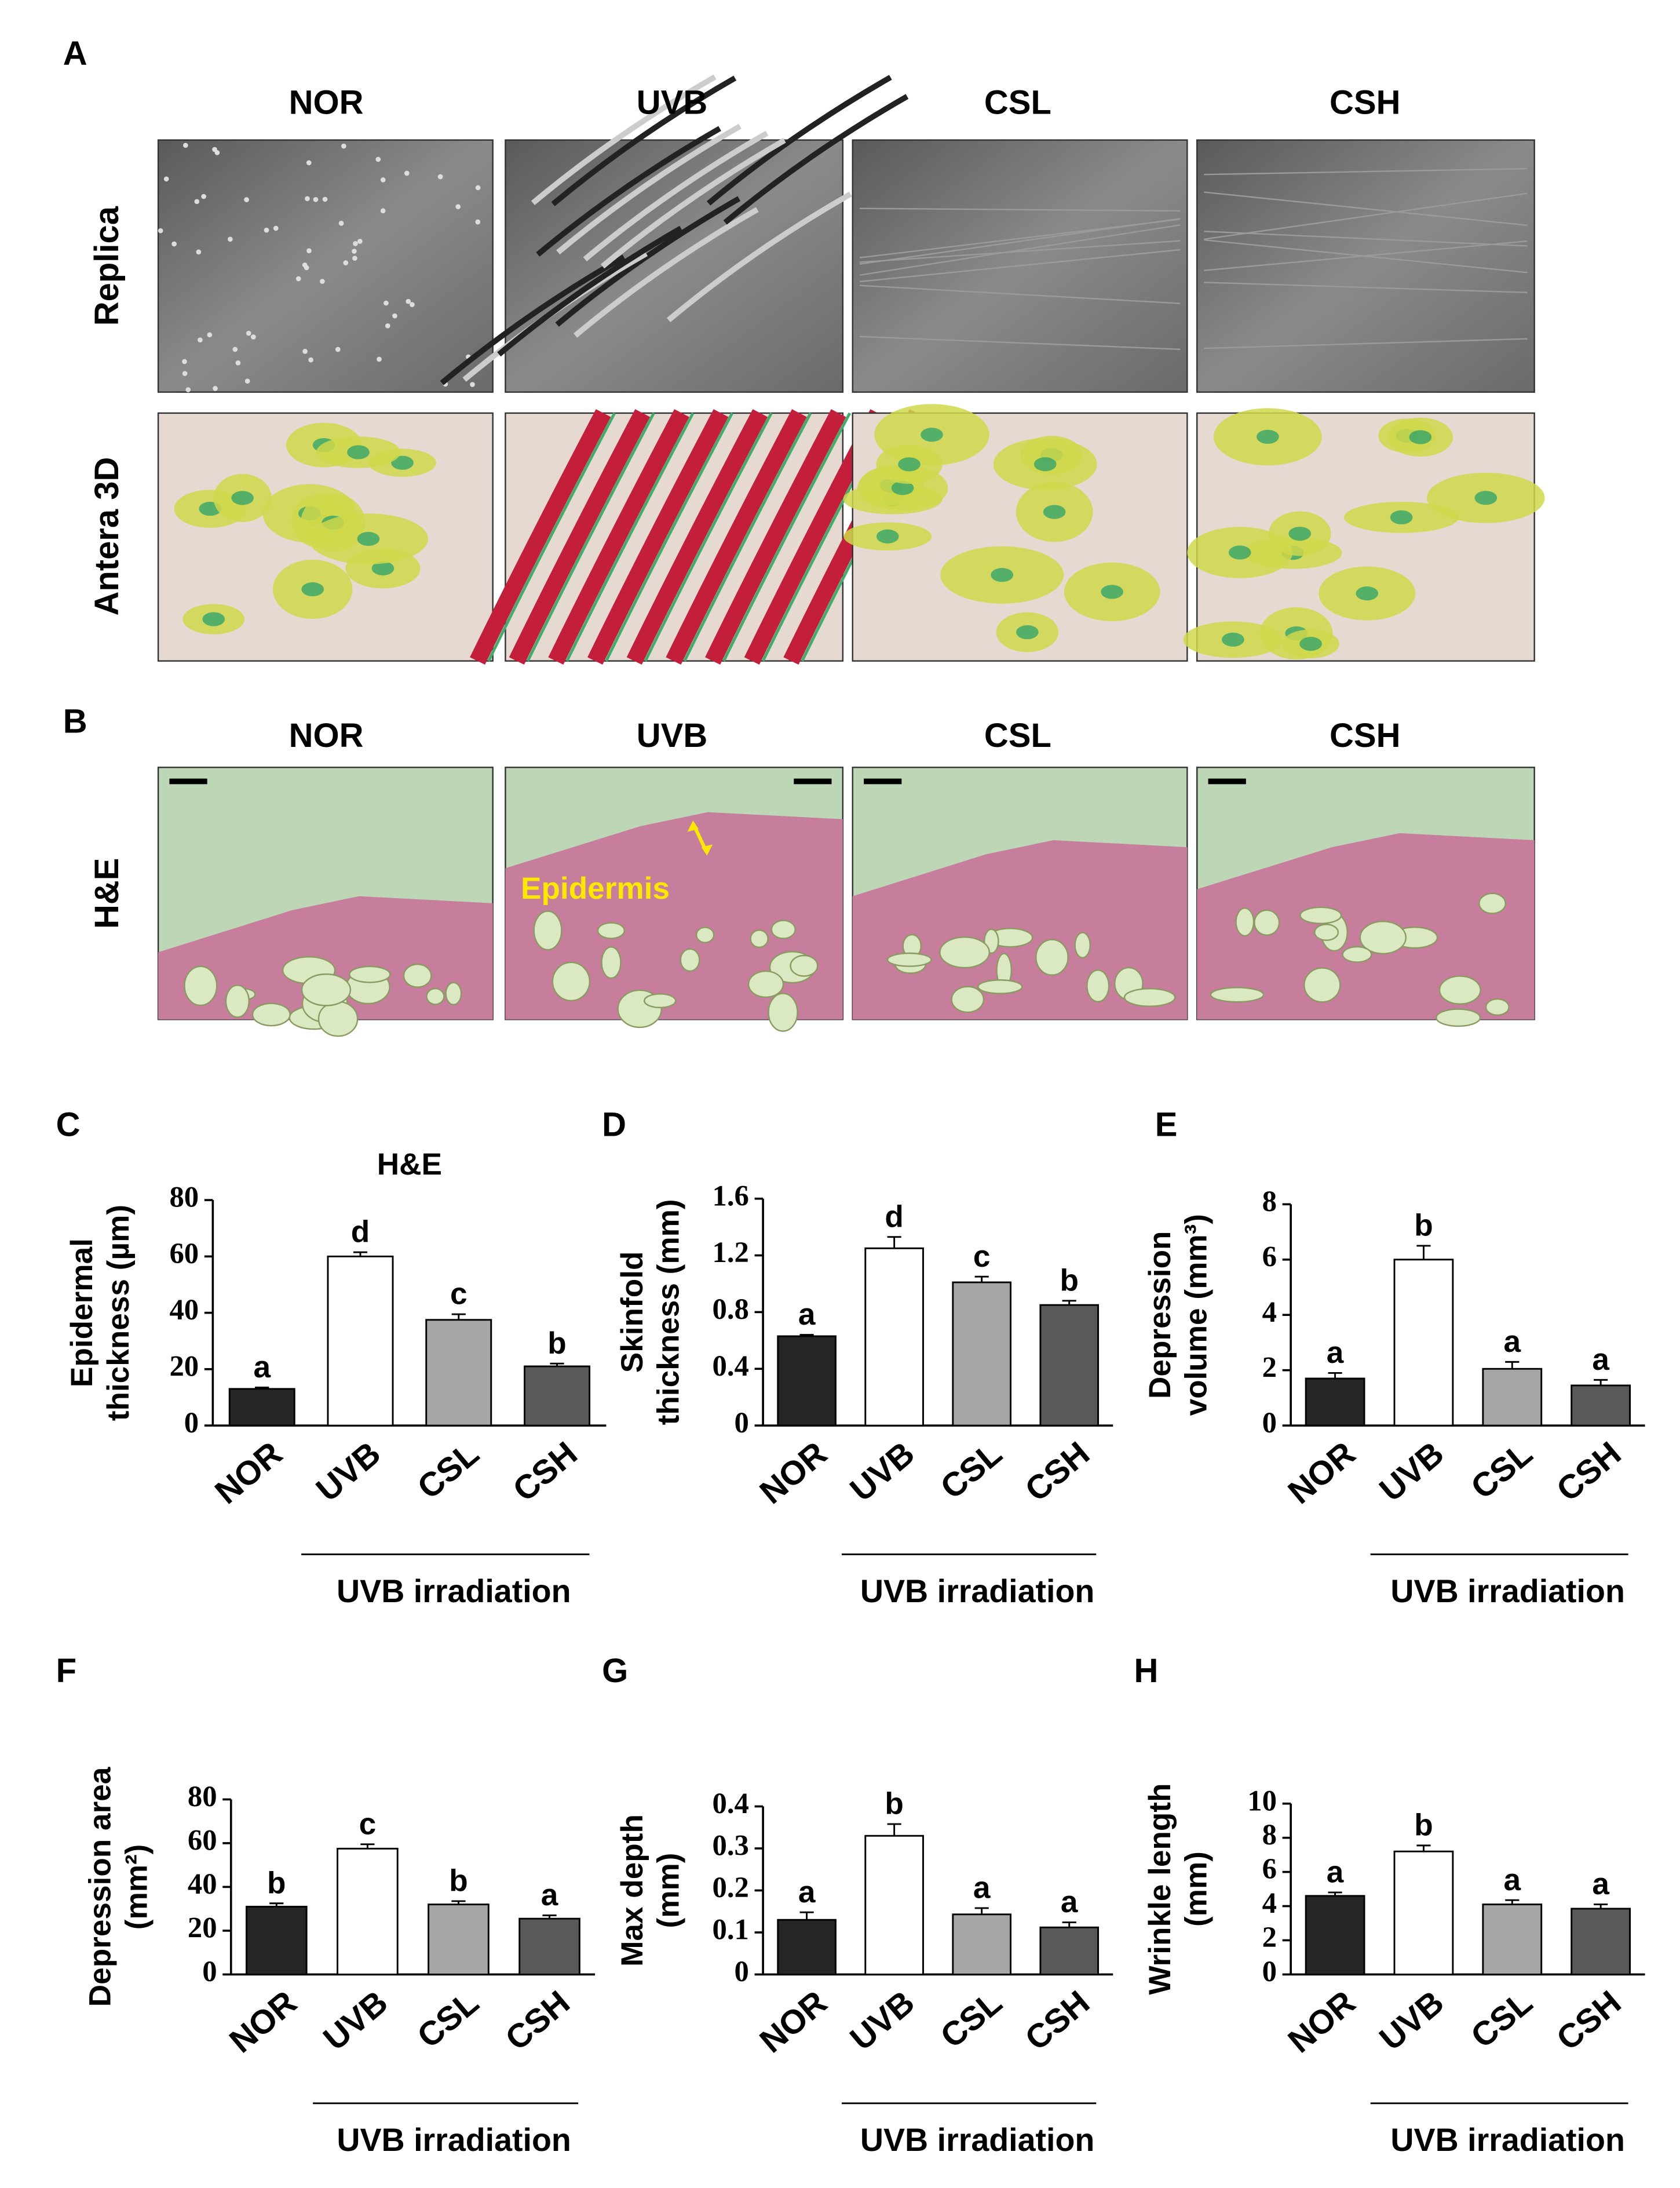 Image resolution: width=1680 pixels, height=2188 pixels. What do you see at coordinates (700, 838) in the screenshot?
I see `arrowhead` at bounding box center [700, 838].